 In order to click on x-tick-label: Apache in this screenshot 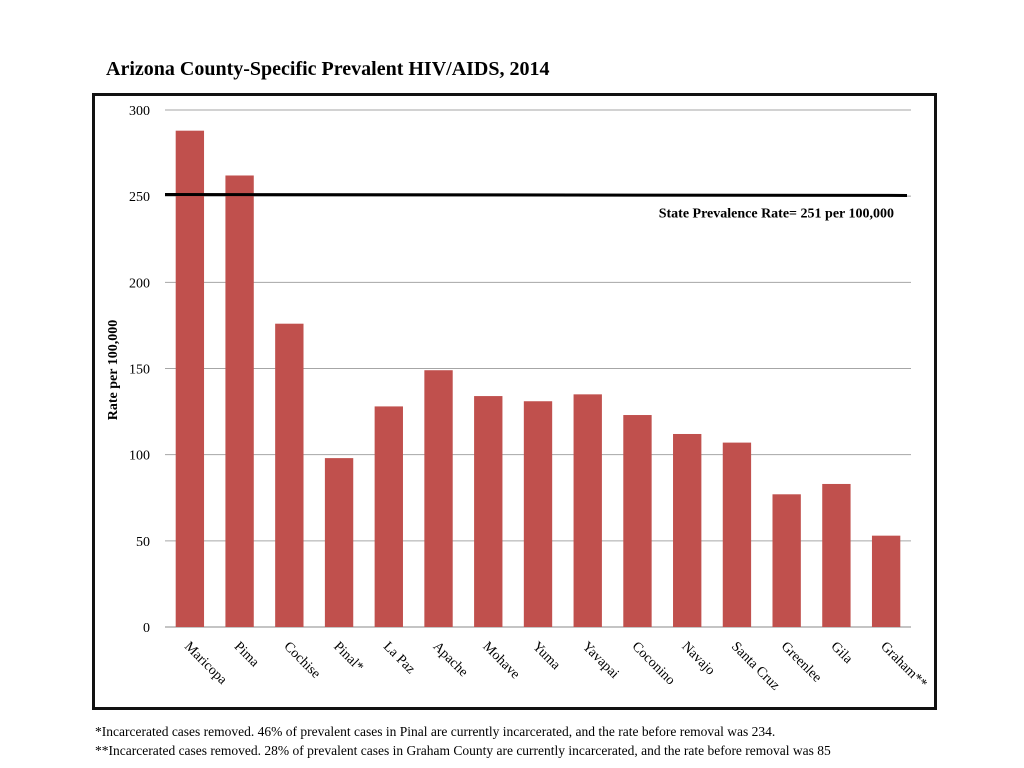, I will do `click(450, 659)`.